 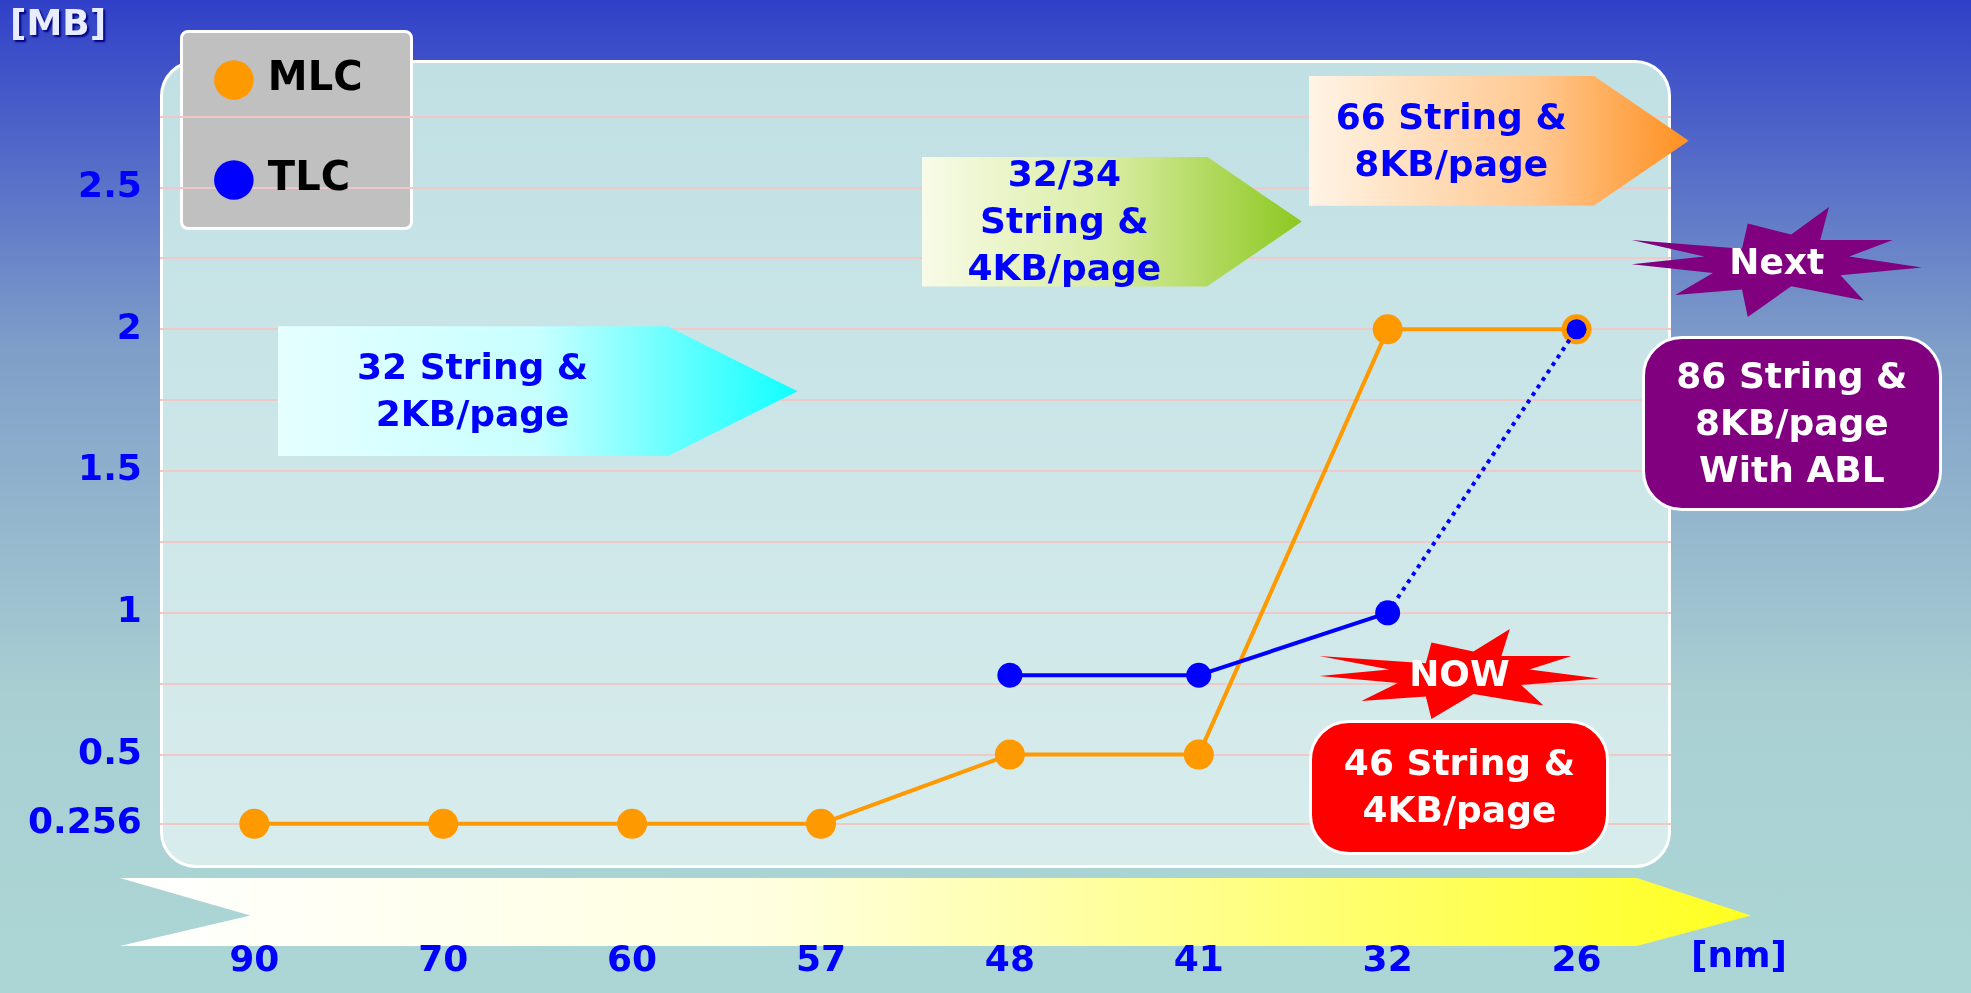 What do you see at coordinates (1198, 958) in the screenshot?
I see `x-tick-label: 41` at bounding box center [1198, 958].